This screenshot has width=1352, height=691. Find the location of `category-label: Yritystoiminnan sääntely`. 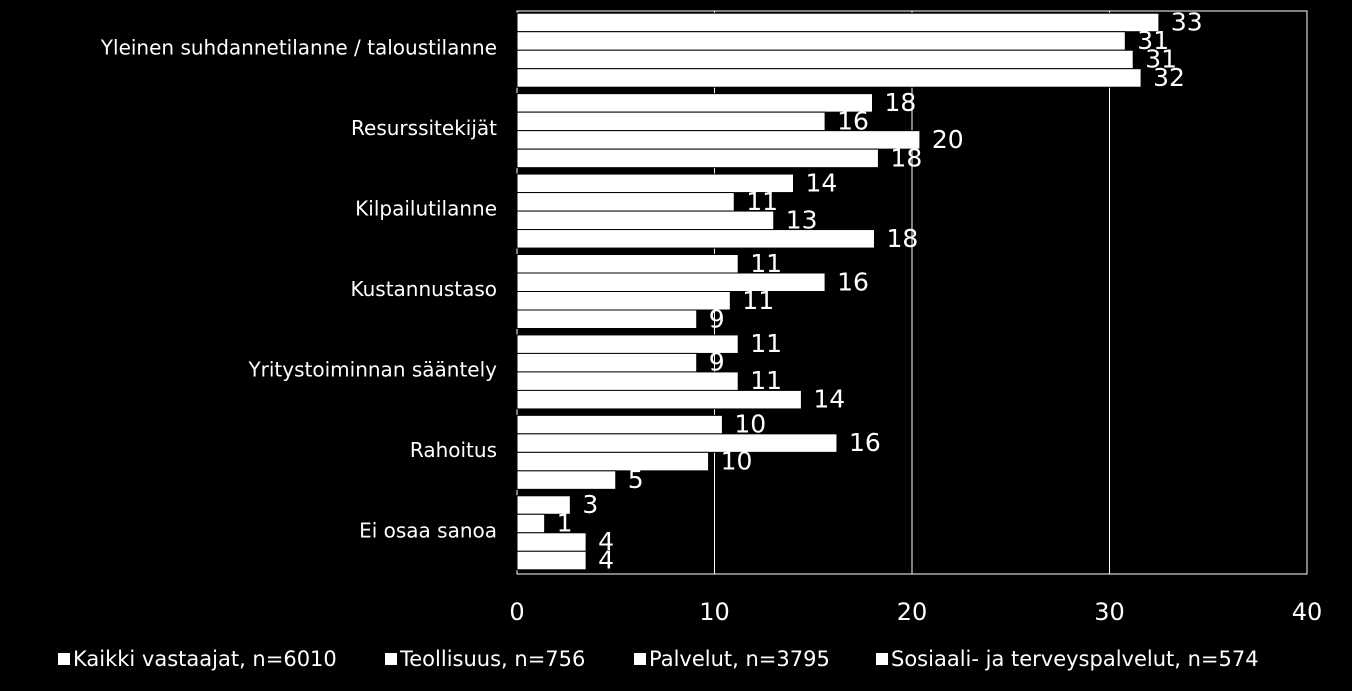

category-label: Yritystoiminnan sääntely is located at coordinates (372, 369).